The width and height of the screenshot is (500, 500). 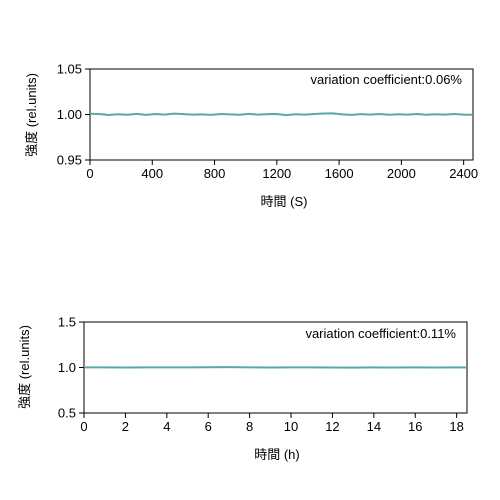 I want to click on x-tick-label: 18, so click(x=456, y=426).